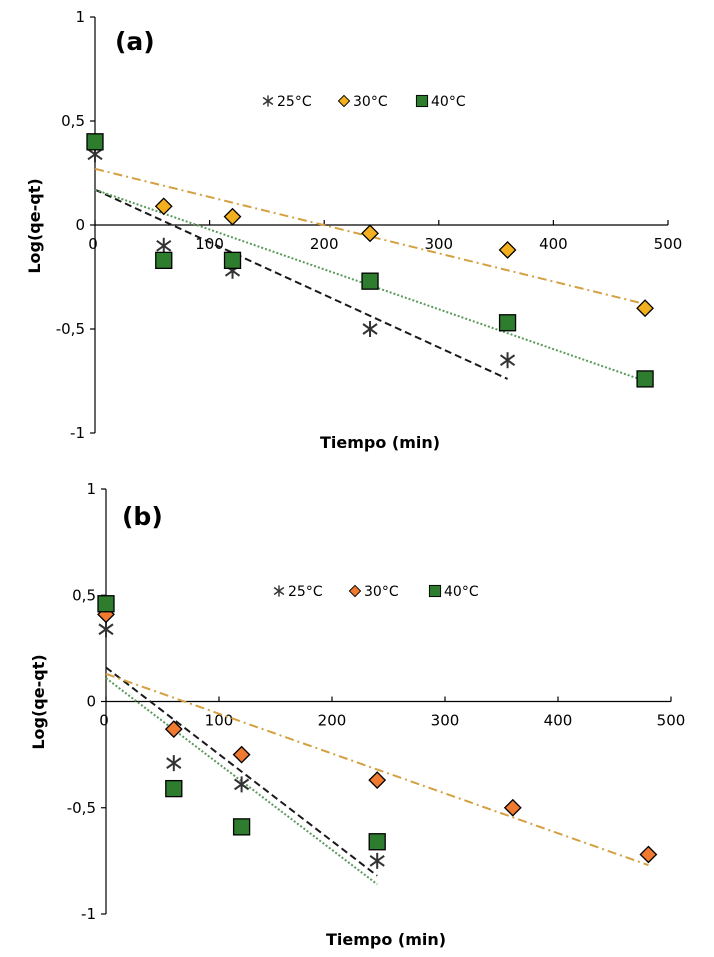  I want to click on panel-label: (a), so click(135, 41).